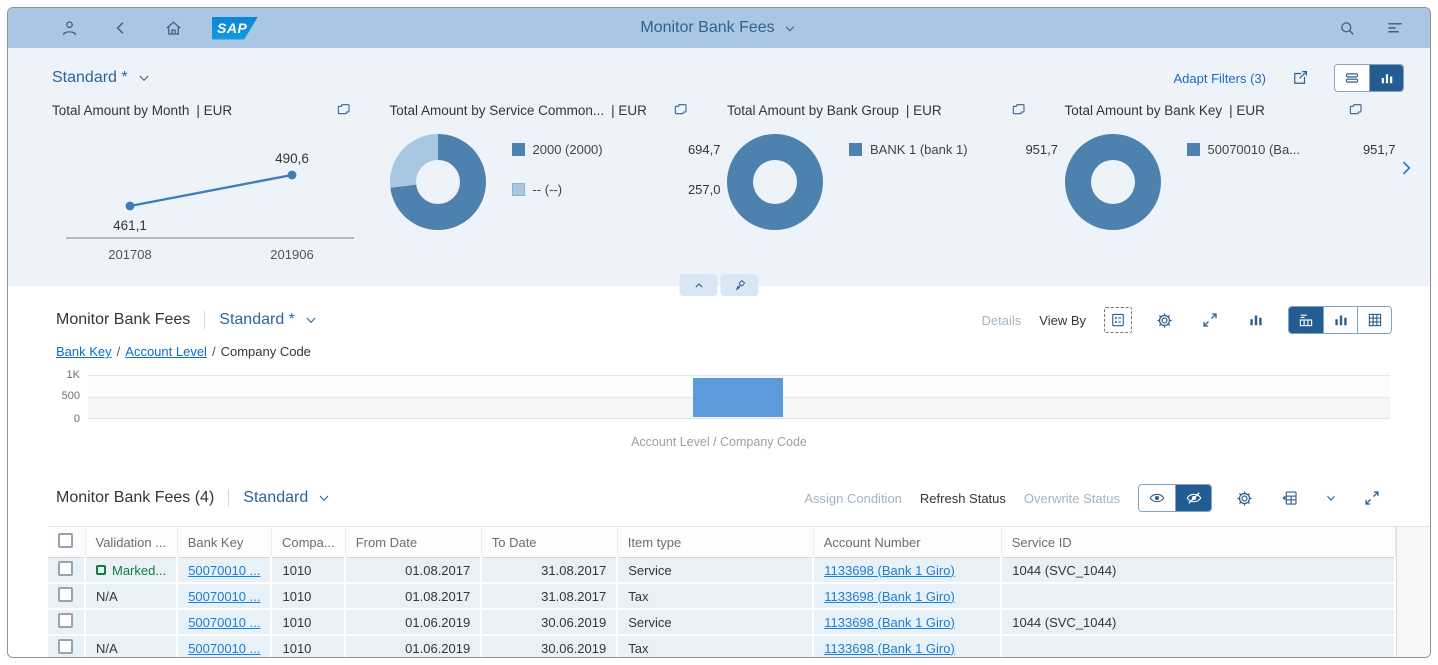  Describe the element at coordinates (280, 498) in the screenshot. I see `table-variant-selector: Standard` at that location.